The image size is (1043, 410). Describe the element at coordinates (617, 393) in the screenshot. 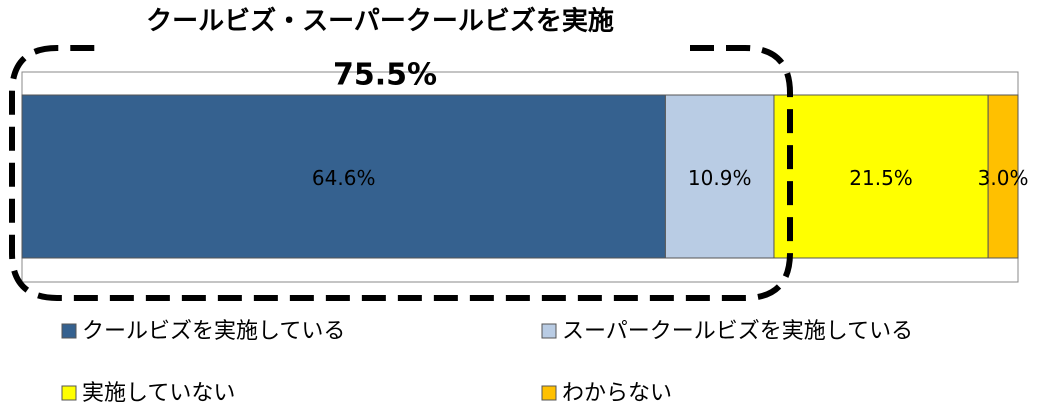

I see `legend-label: わからない` at that location.